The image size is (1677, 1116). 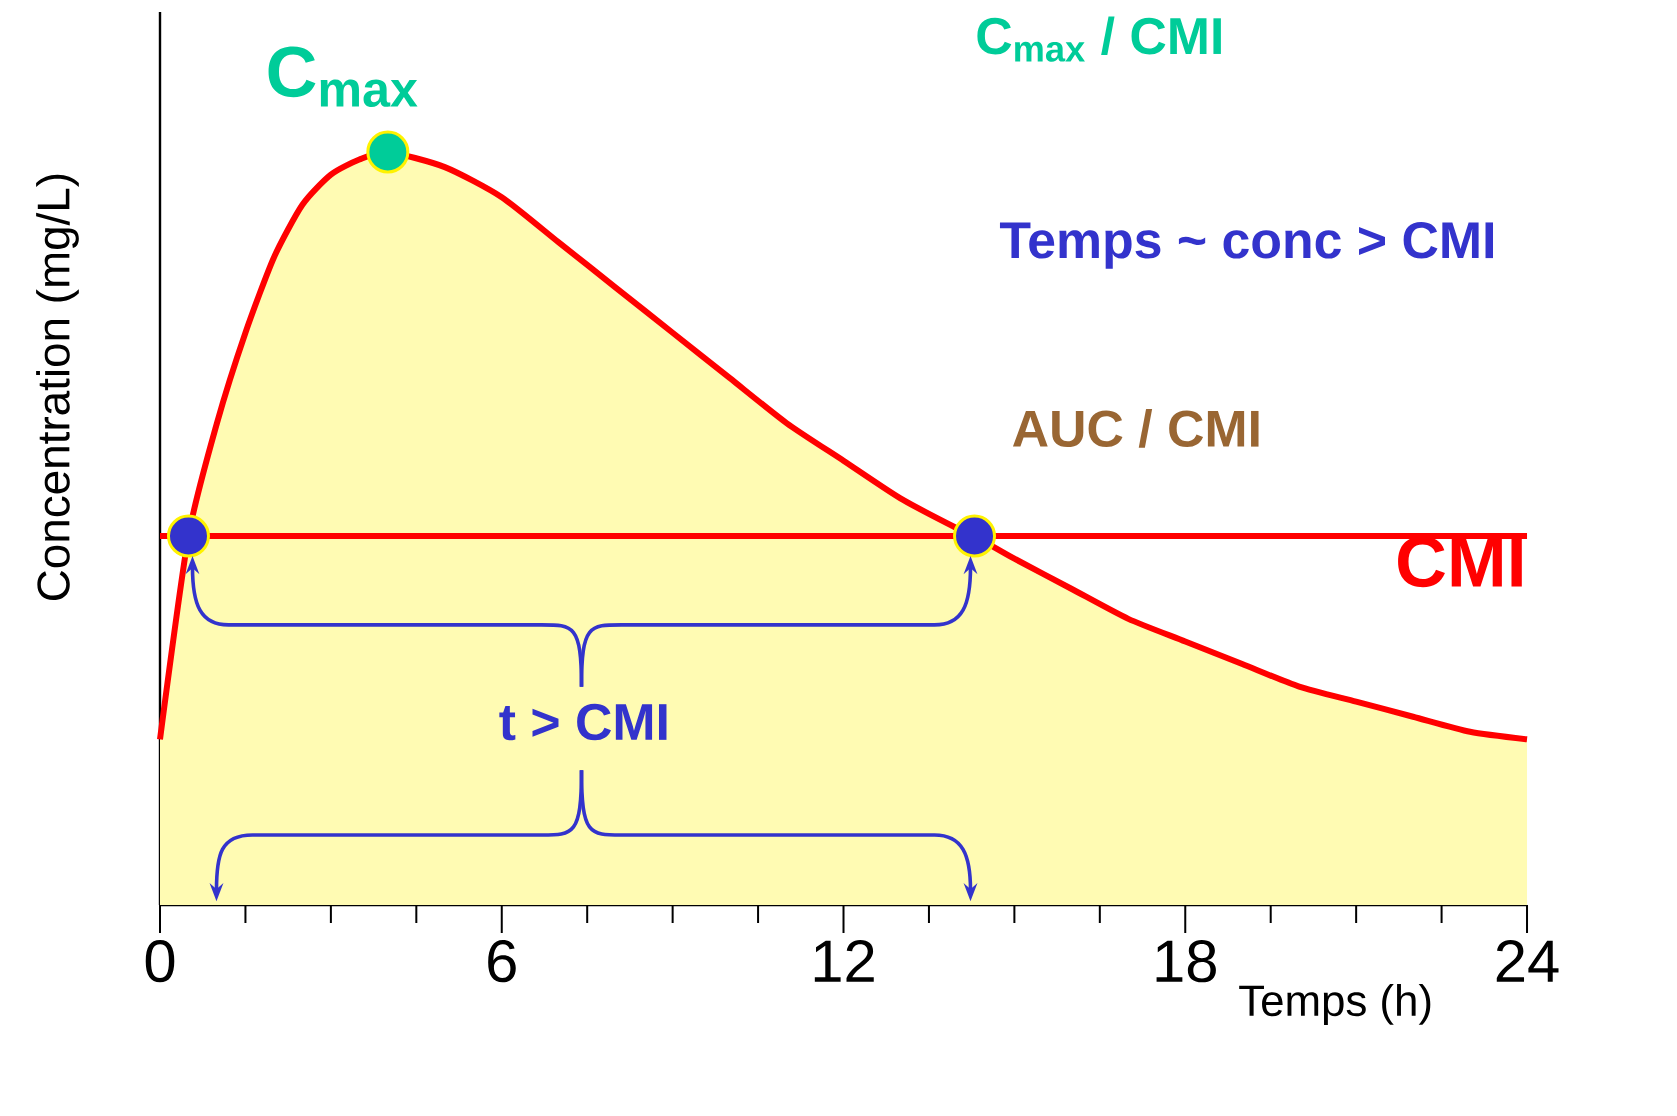 I want to click on x-axis-title: Temps (h), so click(x=1335, y=1004).